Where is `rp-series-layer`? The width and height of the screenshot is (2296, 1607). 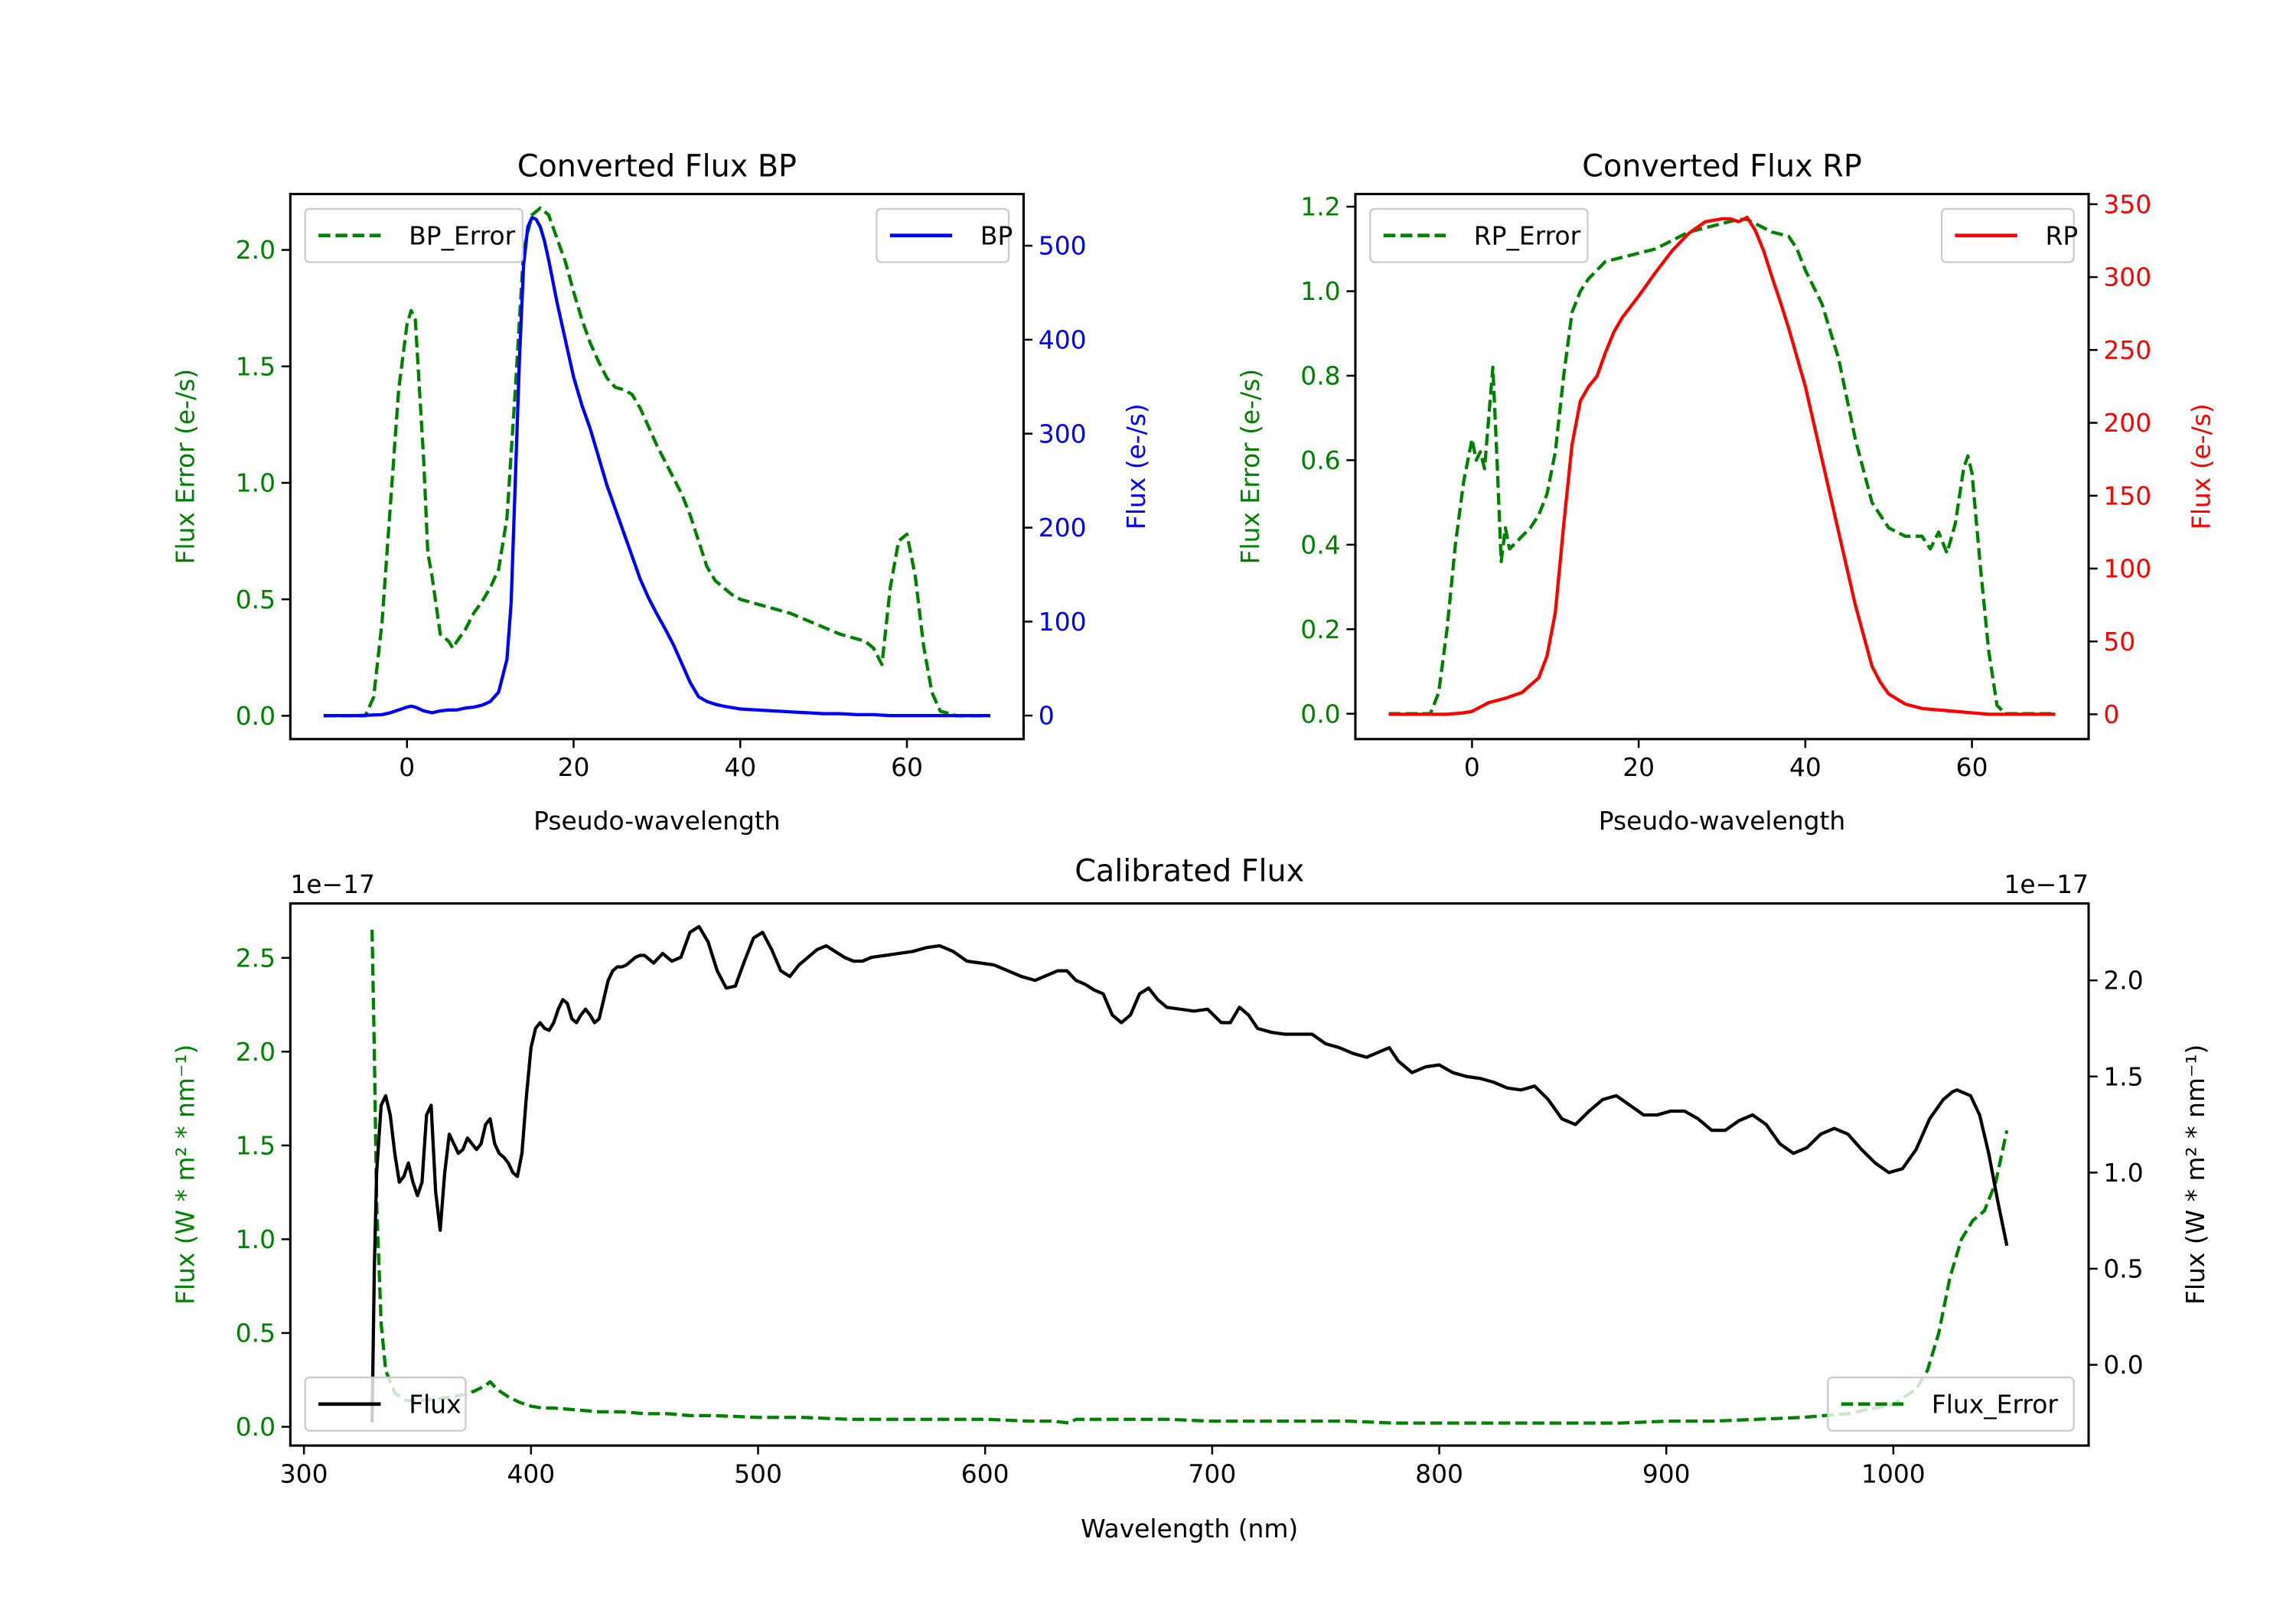 rp-series-layer is located at coordinates (1722, 466).